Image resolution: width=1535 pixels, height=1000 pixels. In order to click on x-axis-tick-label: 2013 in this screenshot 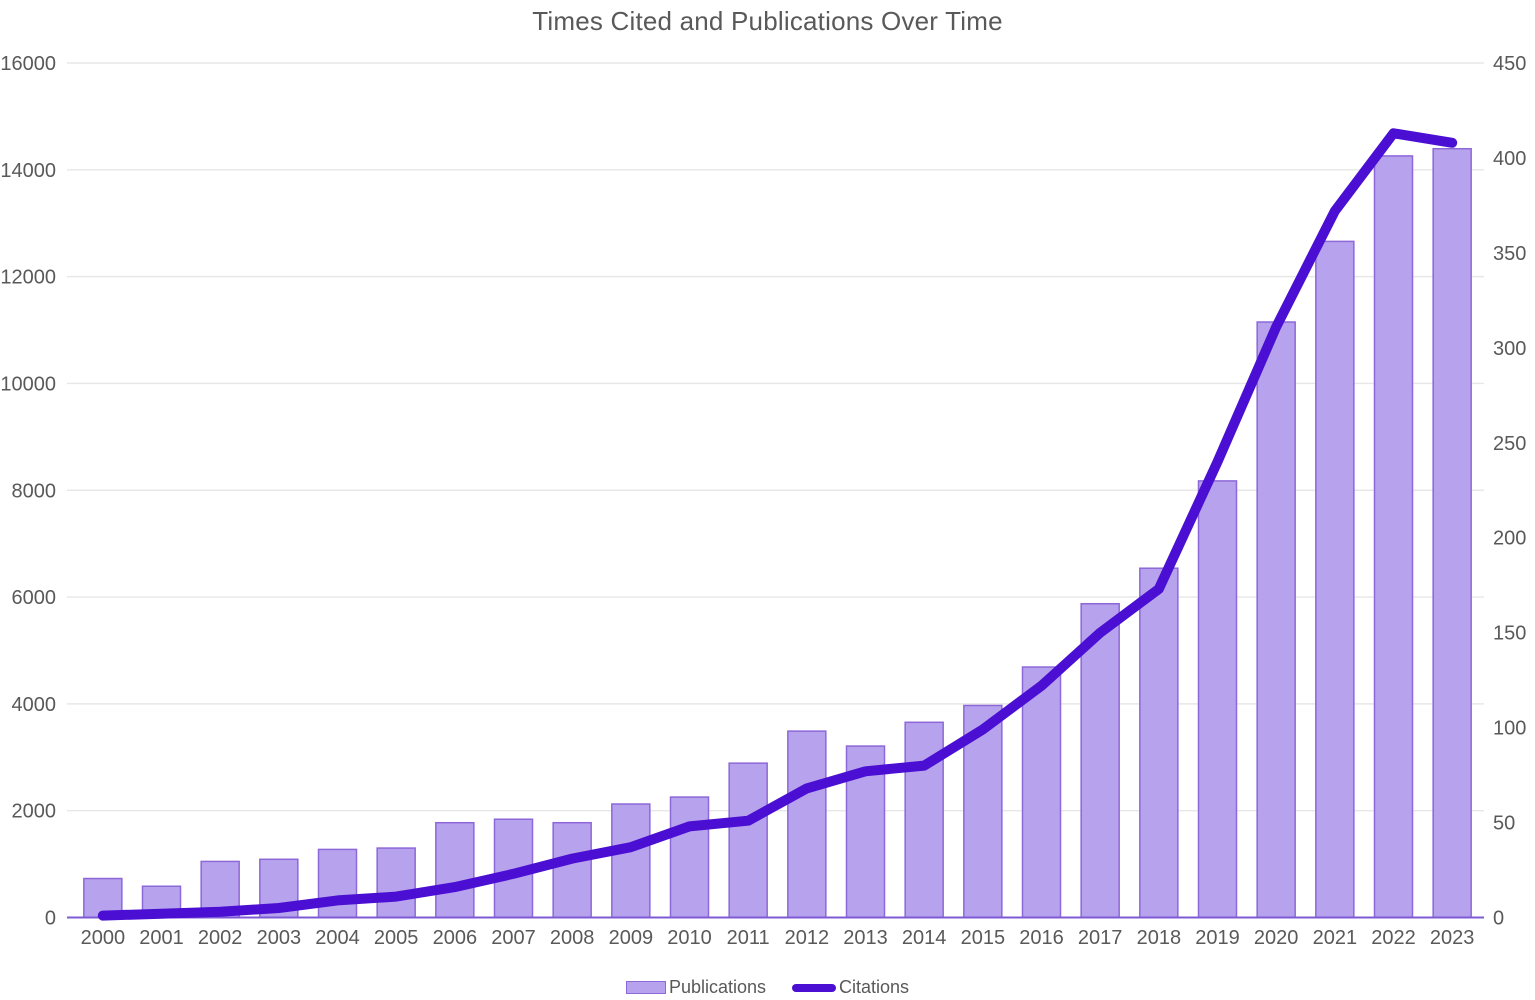, I will do `click(865, 938)`.